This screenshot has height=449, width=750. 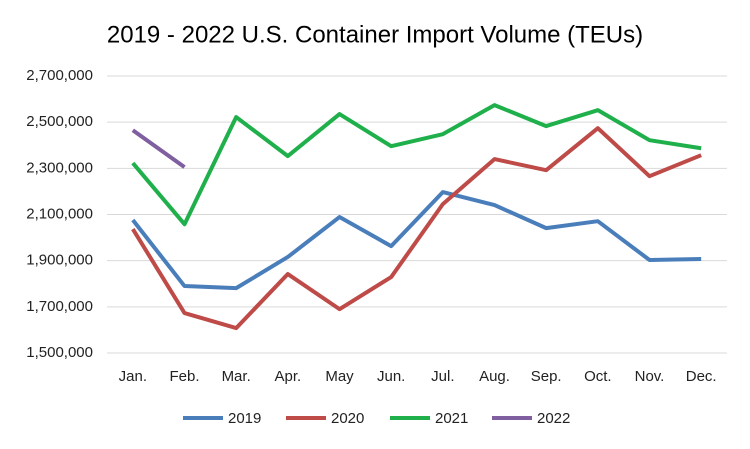 I want to click on y-tick-label: 1,700,000, so click(x=59, y=306).